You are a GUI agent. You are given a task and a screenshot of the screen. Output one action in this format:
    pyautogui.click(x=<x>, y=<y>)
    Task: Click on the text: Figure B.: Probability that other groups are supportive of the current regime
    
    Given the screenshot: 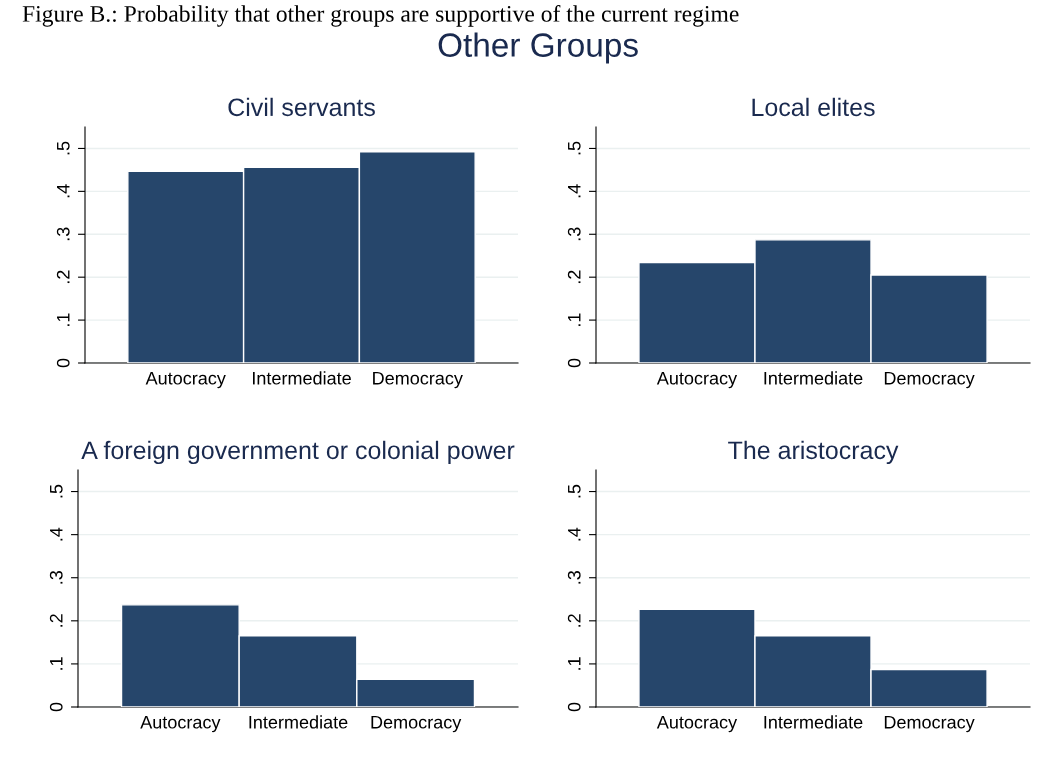 What is the action you would take?
    pyautogui.click(x=380, y=16)
    